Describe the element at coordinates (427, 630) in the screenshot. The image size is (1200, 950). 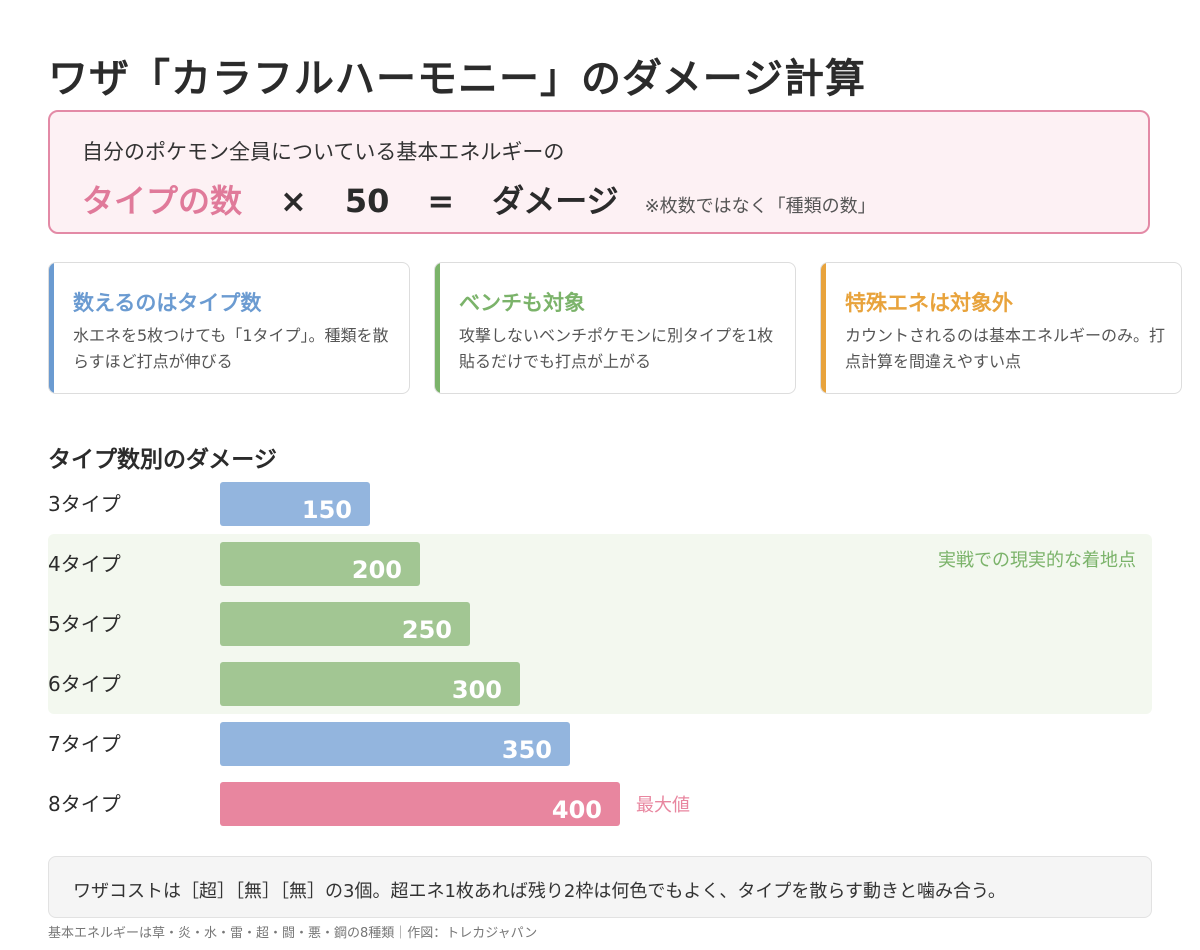
I see `bar-value-label: 250` at that location.